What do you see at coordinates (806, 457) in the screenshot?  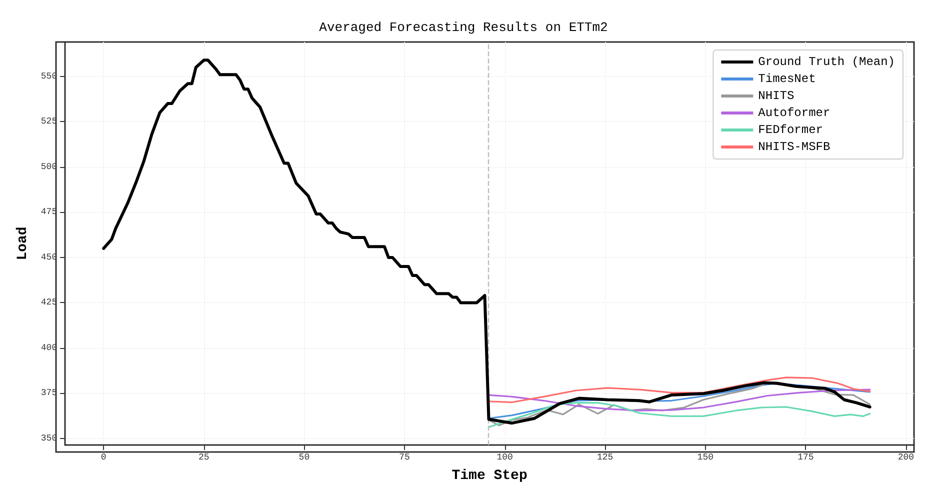 I see `x-tick-label: 175` at bounding box center [806, 457].